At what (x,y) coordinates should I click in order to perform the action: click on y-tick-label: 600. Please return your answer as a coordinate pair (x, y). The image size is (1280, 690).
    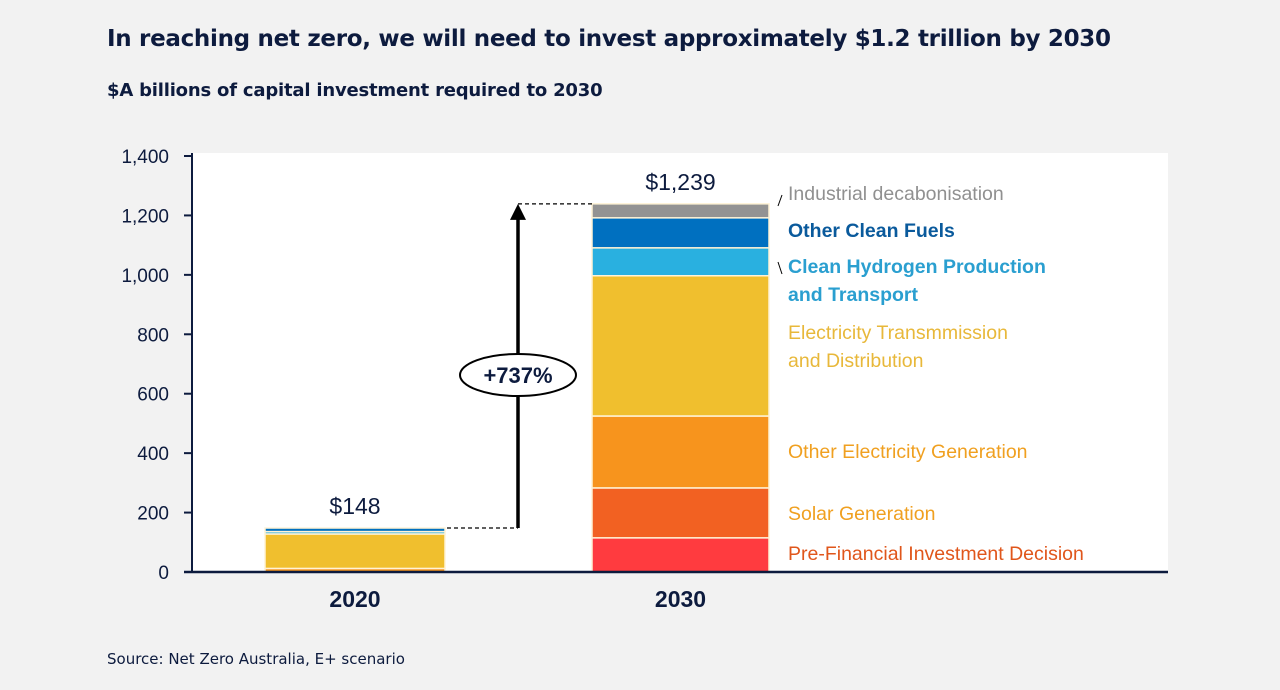
    Looking at the image, I should click on (153, 395).